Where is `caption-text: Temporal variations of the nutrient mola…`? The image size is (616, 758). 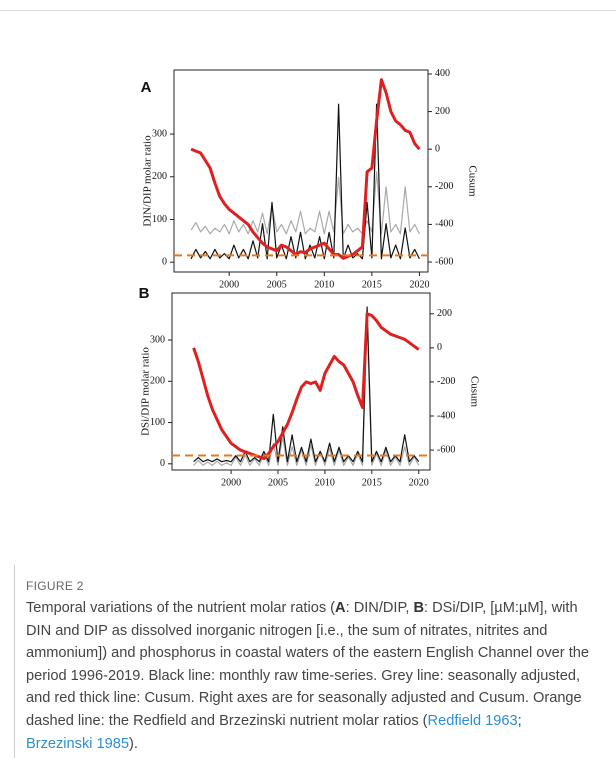
caption-text: Temporal variations of the nutrient mola… is located at coordinates (181, 608).